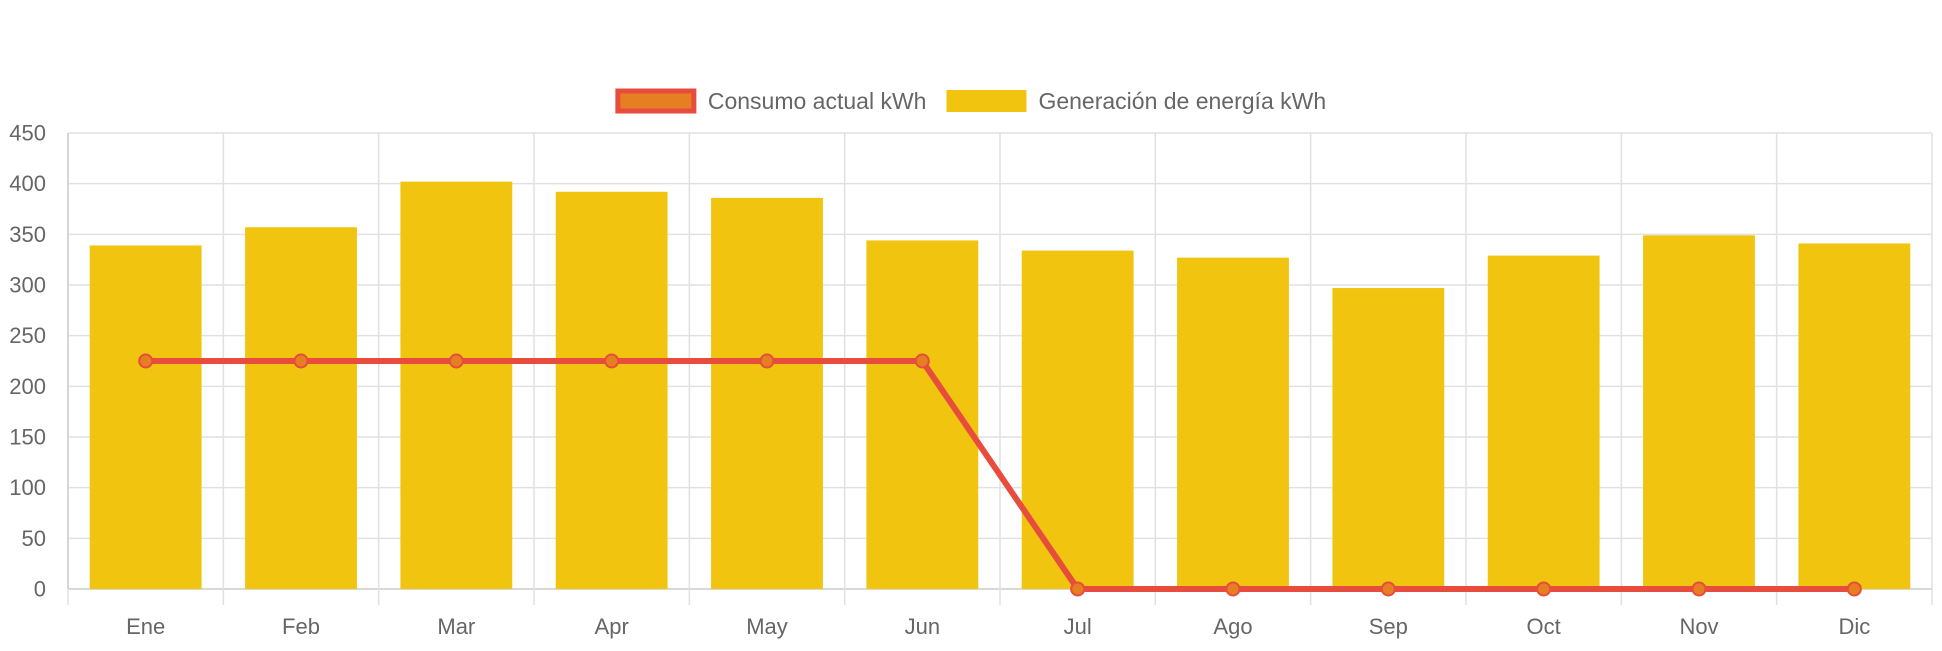  What do you see at coordinates (1078, 626) in the screenshot?
I see `x-tick-label: Jul` at bounding box center [1078, 626].